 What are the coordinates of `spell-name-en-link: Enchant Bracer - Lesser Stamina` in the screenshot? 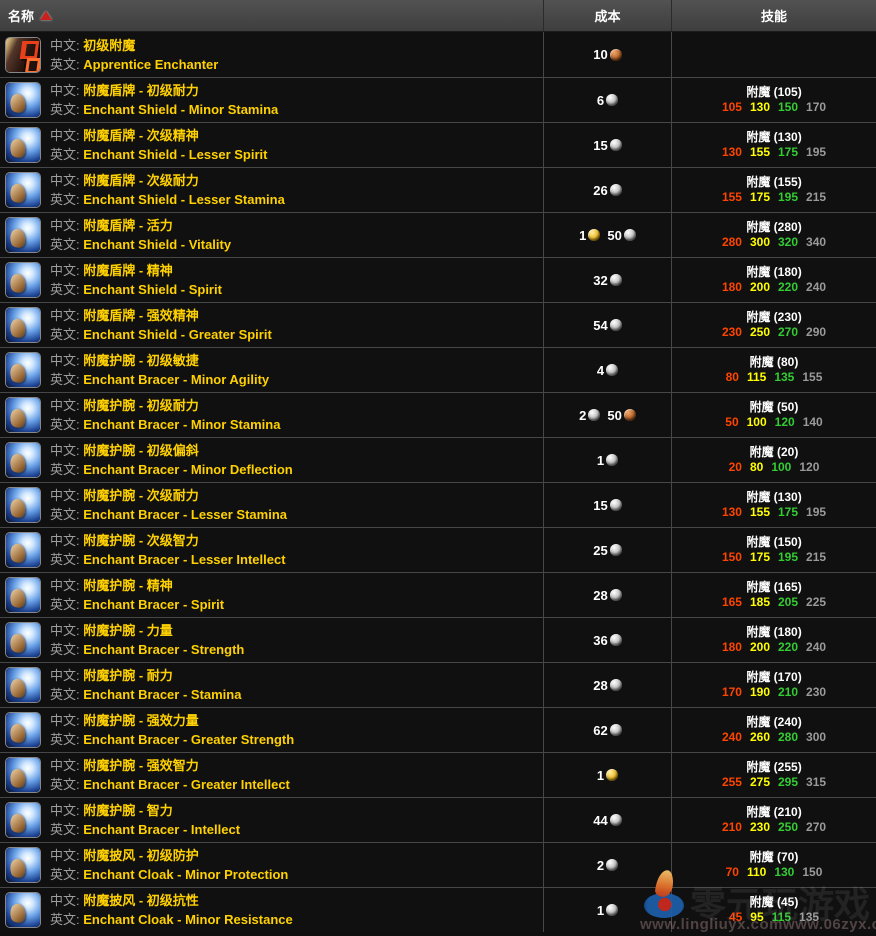 It's located at (185, 514).